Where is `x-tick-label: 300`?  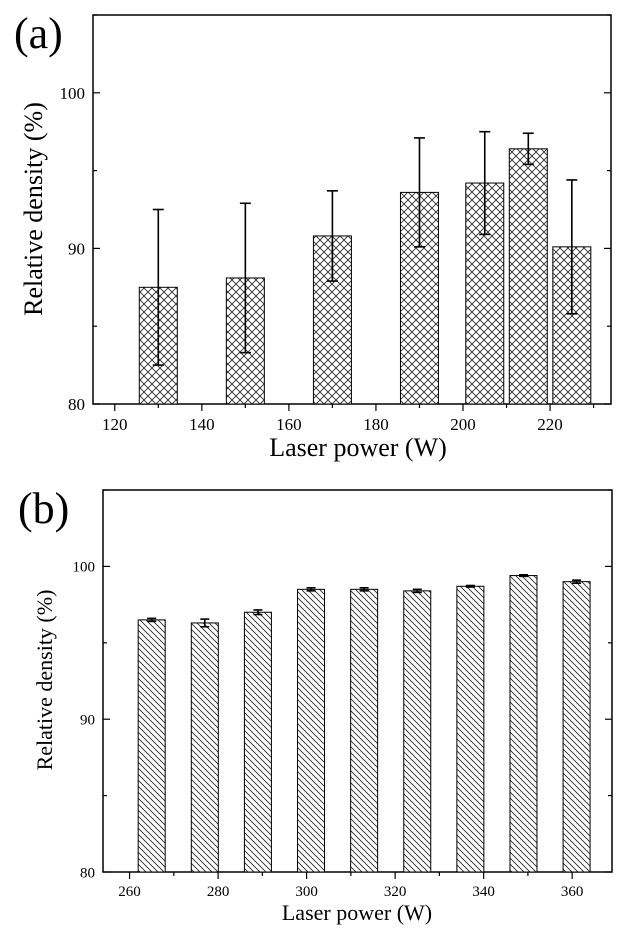 x-tick-label: 300 is located at coordinates (306, 892).